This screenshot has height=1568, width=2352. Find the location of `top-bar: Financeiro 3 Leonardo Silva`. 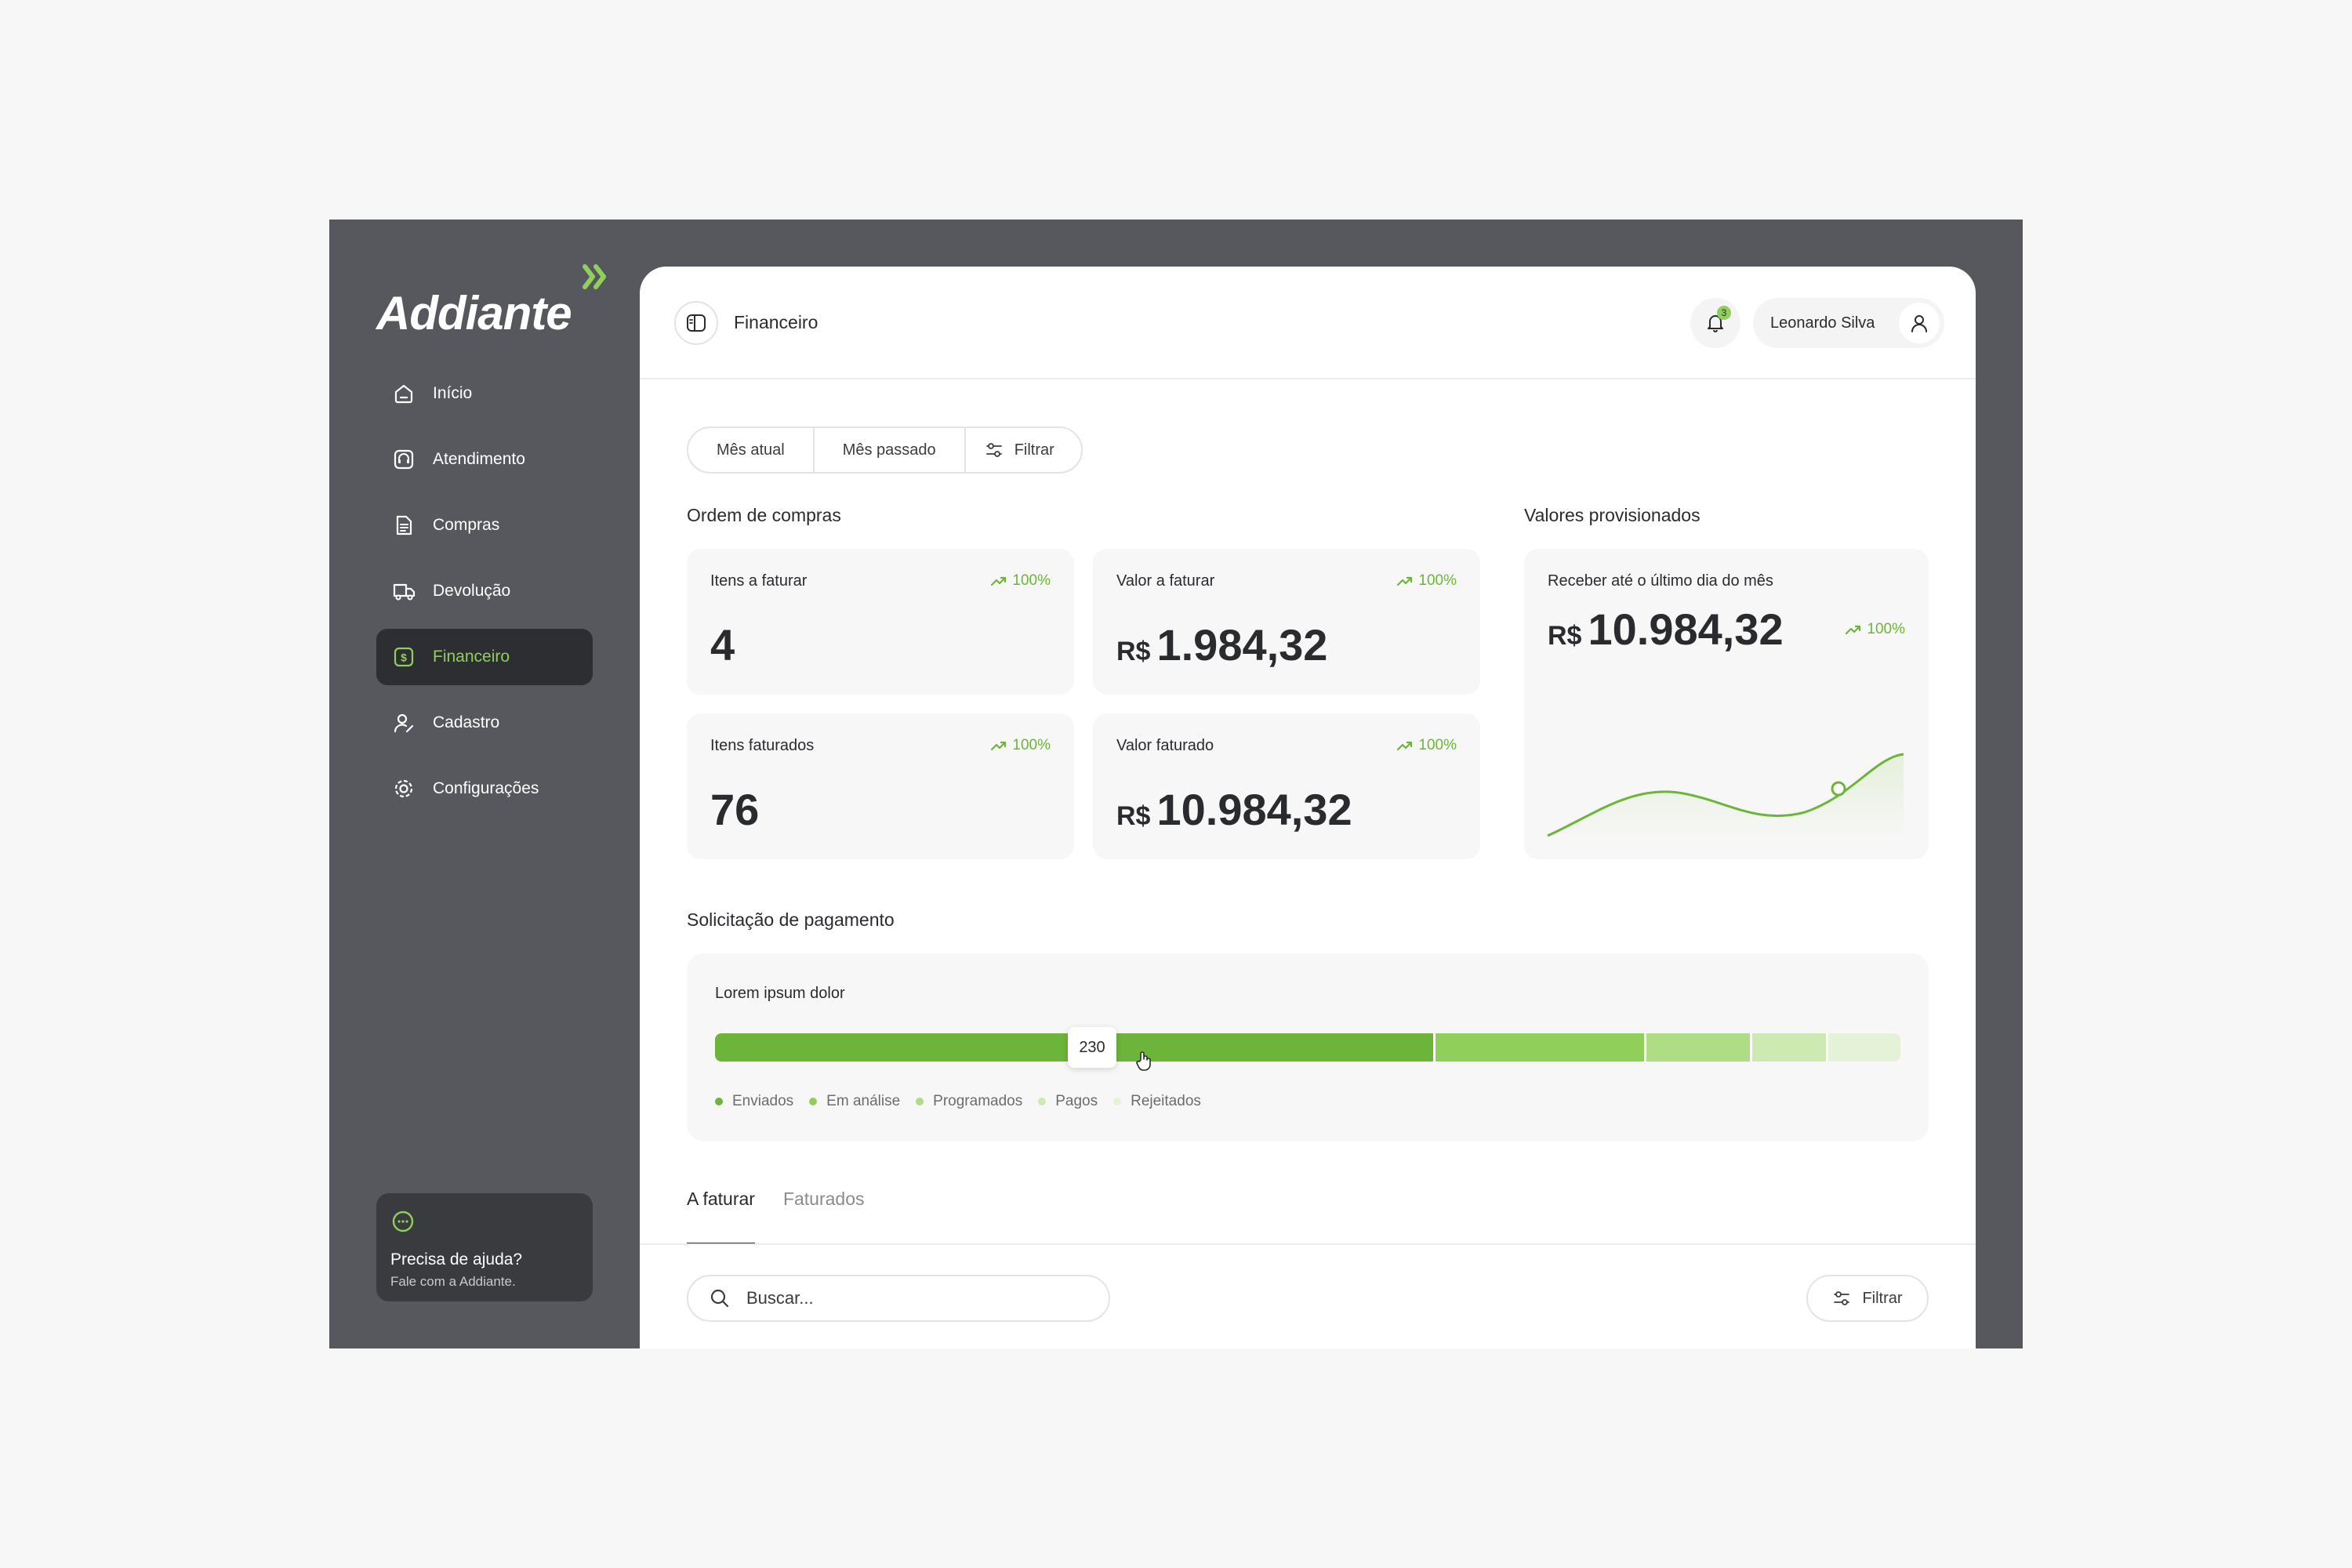

top-bar: Financeiro 3 Leonardo Silva is located at coordinates (1308, 323).